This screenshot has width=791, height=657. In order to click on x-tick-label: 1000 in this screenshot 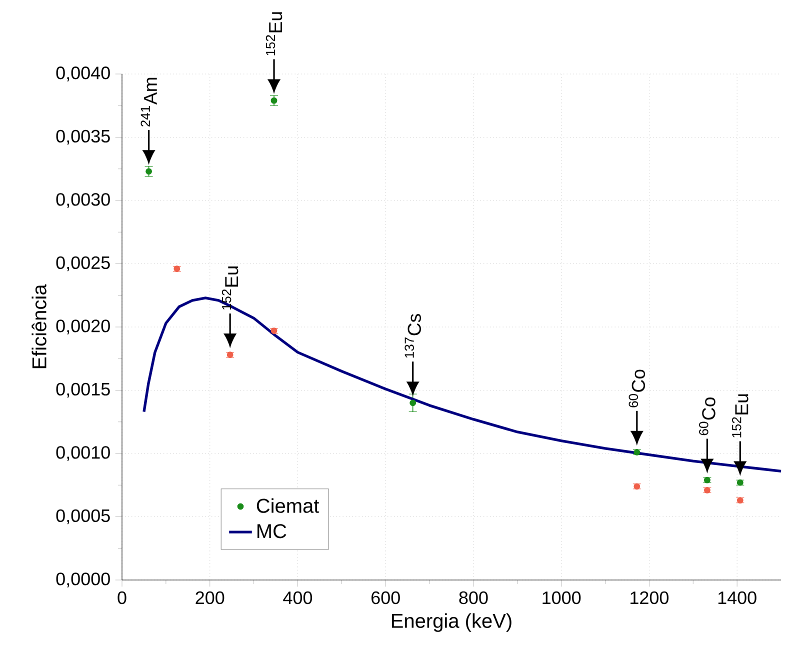, I will do `click(561, 597)`.